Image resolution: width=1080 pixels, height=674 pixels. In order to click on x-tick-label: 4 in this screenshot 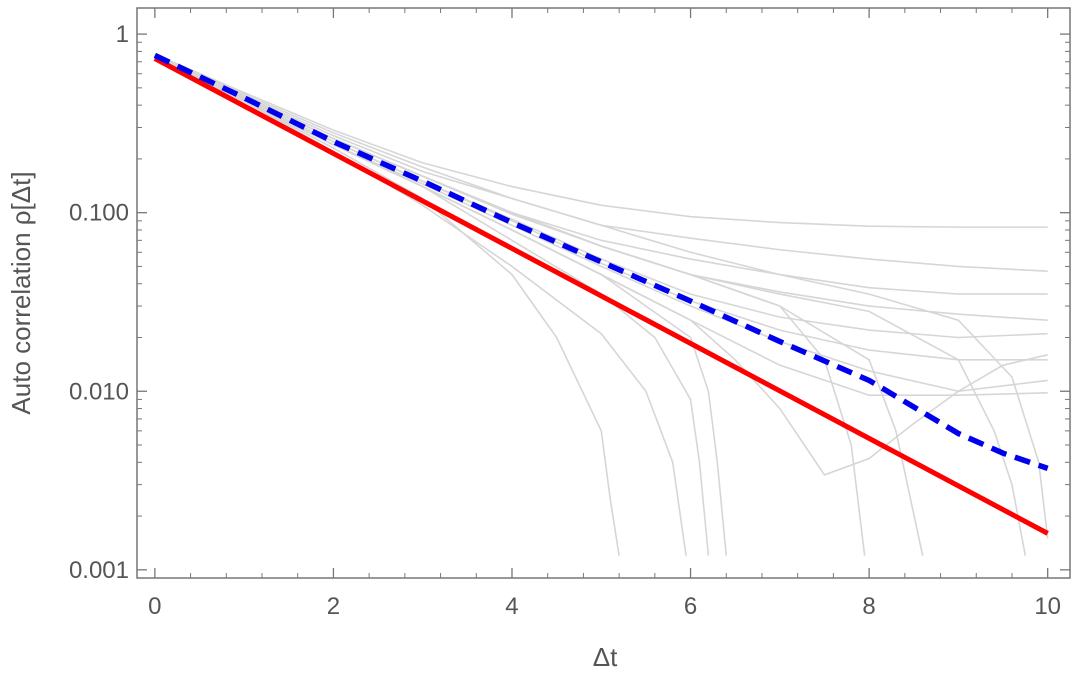, I will do `click(511, 606)`.